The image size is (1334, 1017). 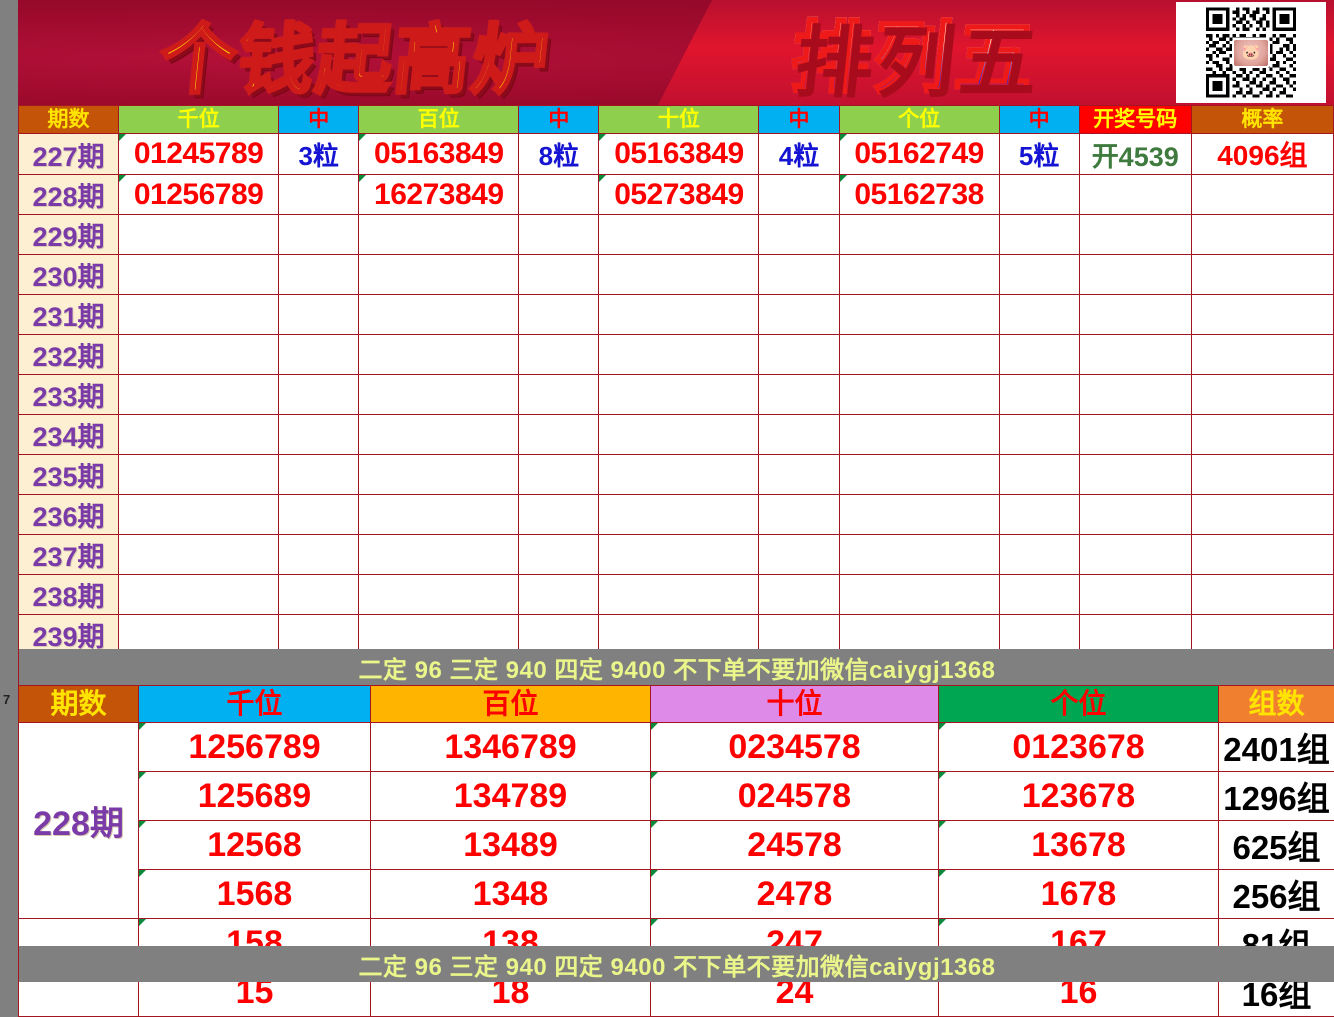 I want to click on table-row: 238期, so click(x=676, y=595).